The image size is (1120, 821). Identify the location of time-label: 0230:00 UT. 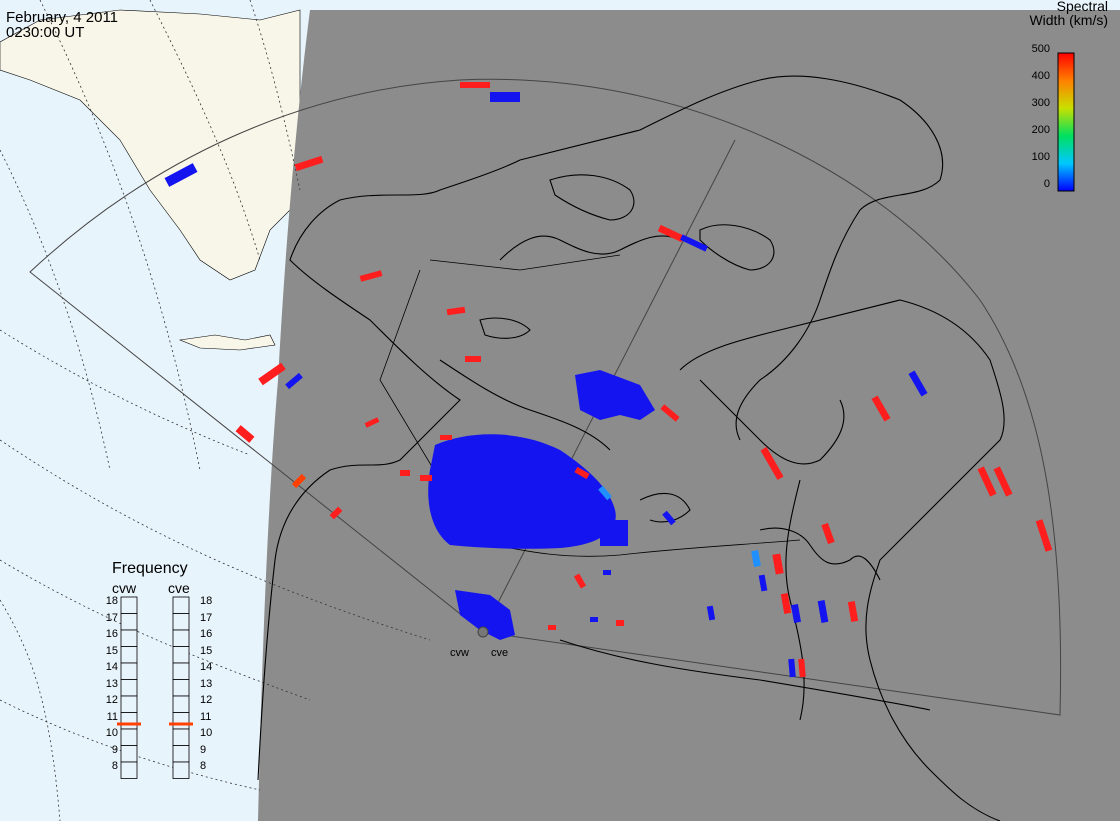
(45, 32).